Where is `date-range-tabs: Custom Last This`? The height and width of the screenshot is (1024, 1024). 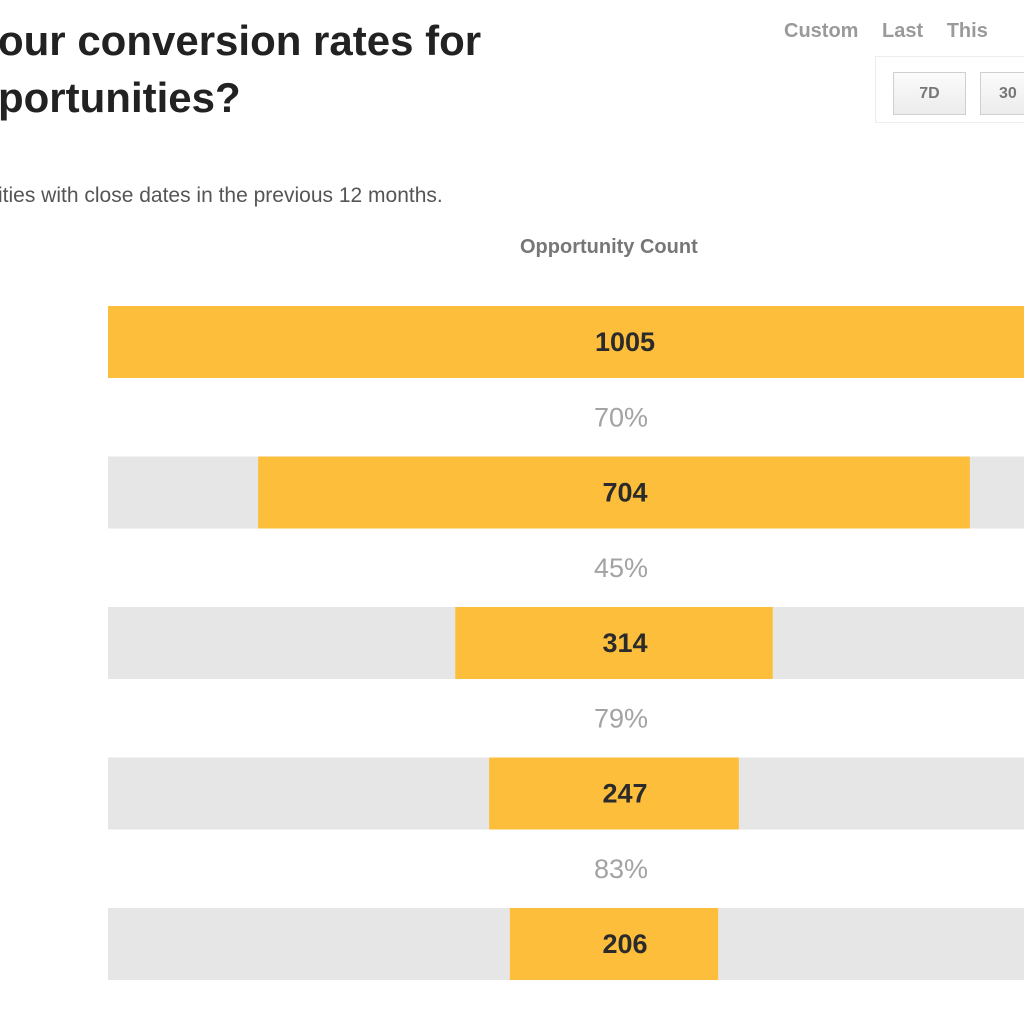
date-range-tabs: Custom Last This is located at coordinates (895, 31).